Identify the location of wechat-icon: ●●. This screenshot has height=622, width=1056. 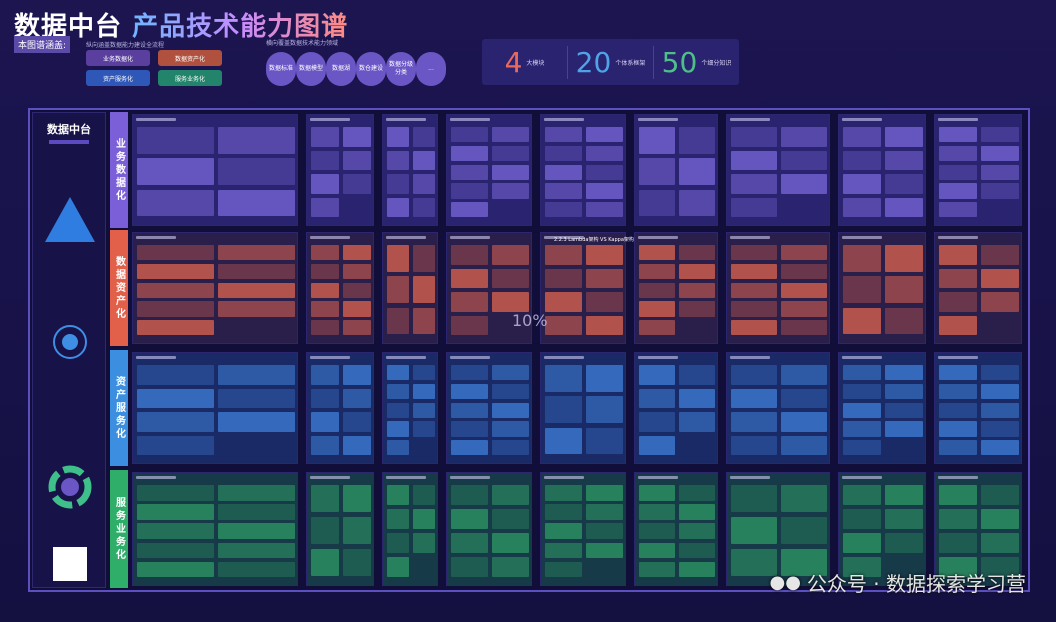
(785, 582).